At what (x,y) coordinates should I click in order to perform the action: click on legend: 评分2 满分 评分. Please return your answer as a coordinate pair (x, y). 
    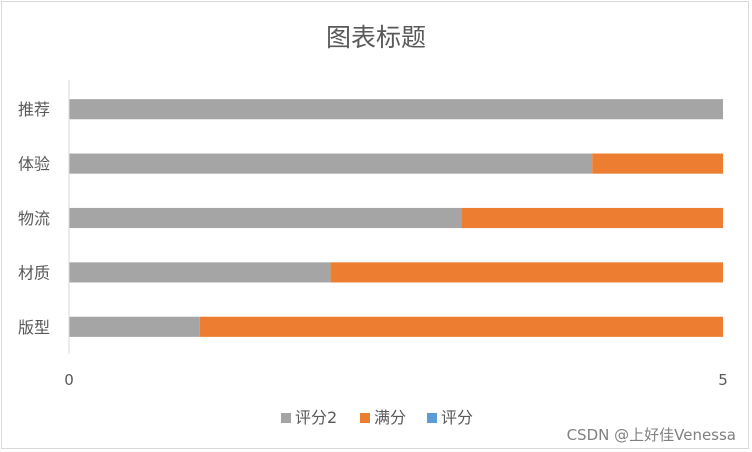
    Looking at the image, I should click on (377, 417).